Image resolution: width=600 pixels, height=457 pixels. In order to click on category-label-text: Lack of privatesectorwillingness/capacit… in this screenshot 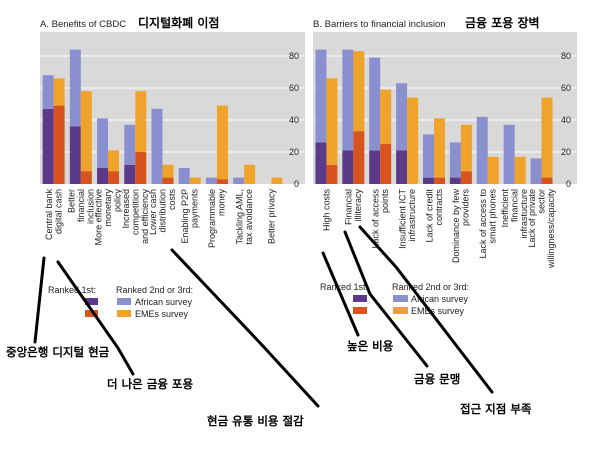, I will do `click(541, 229)`.